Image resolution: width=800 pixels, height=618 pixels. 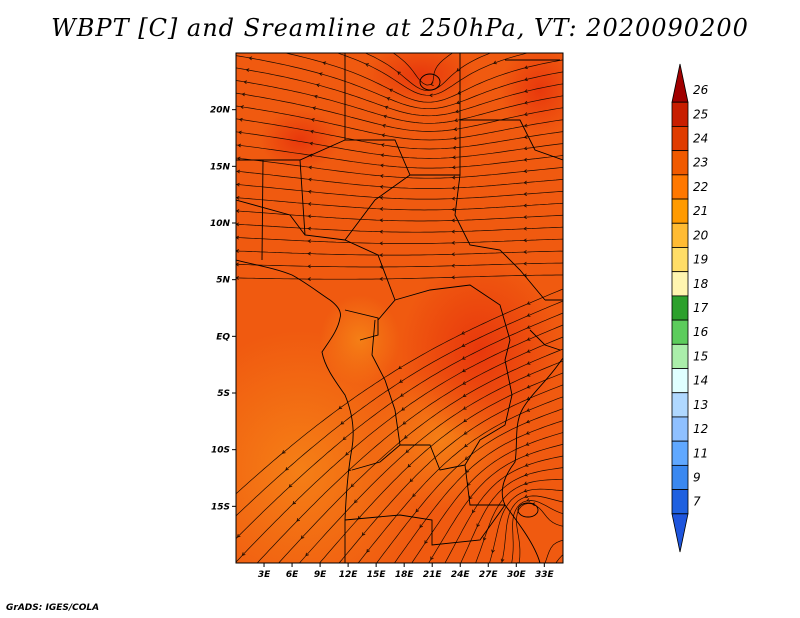 I want to click on colorbar-label: 26, so click(x=701, y=90).